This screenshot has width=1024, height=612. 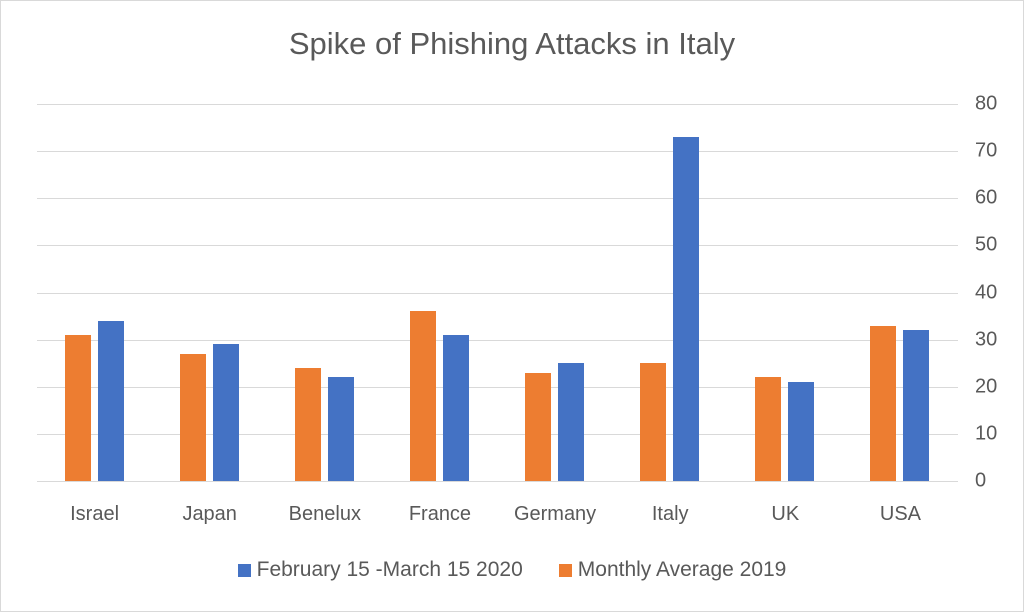 What do you see at coordinates (512, 43) in the screenshot?
I see `chart-title: Spike of Phishing Attacks in Italy` at bounding box center [512, 43].